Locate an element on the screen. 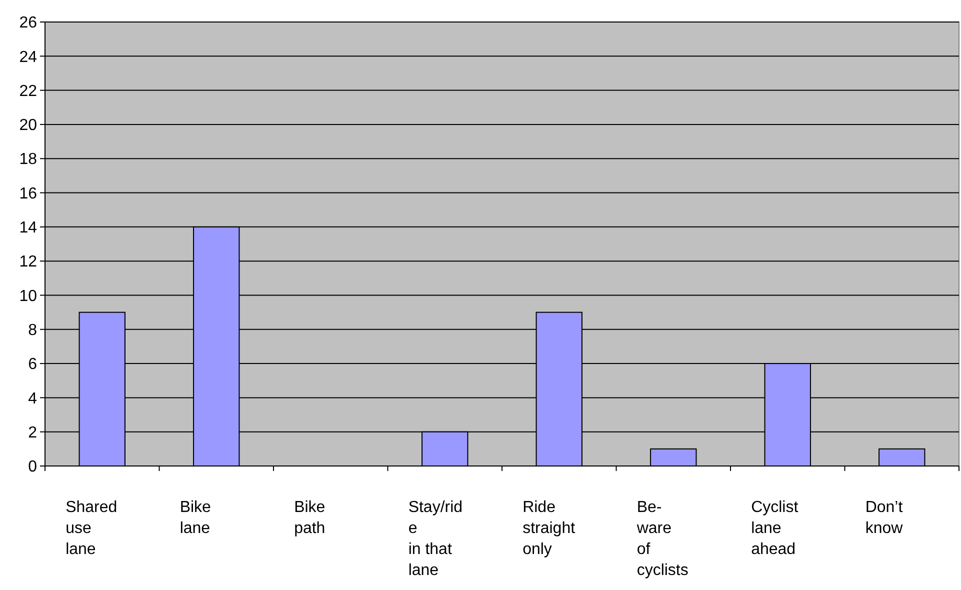 This screenshot has width=961, height=590. x-tick-label: Ride straight only is located at coordinates (549, 528).